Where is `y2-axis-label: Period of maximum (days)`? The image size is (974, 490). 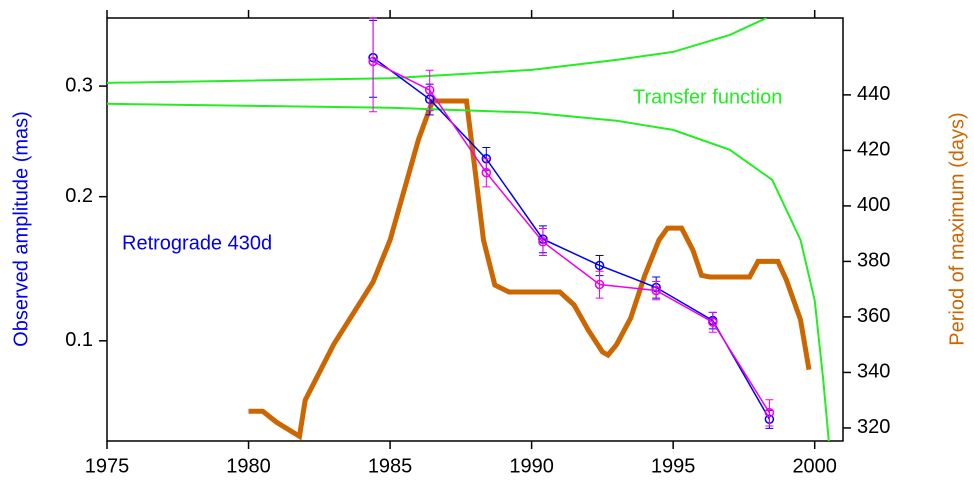
y2-axis-label: Period of maximum (days) is located at coordinates (957, 228).